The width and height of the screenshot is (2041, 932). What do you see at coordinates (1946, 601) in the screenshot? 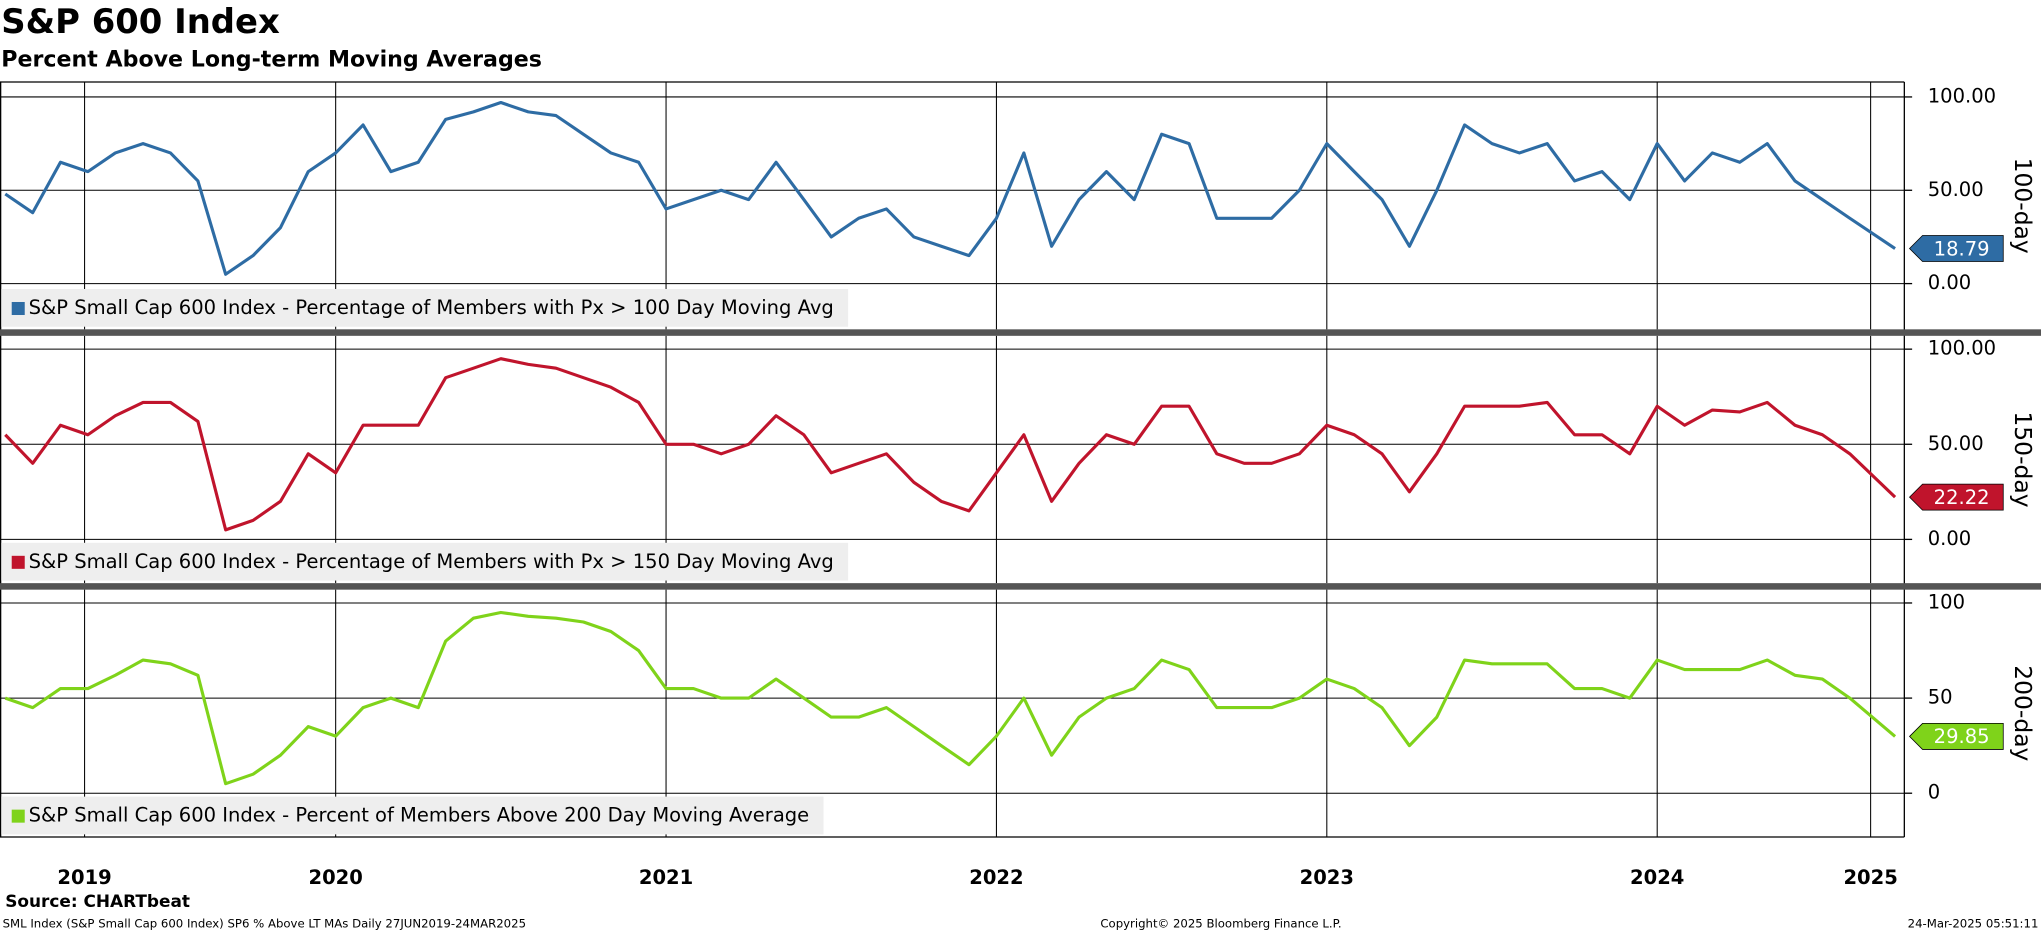
I see `y-tick-label: 100` at bounding box center [1946, 601].